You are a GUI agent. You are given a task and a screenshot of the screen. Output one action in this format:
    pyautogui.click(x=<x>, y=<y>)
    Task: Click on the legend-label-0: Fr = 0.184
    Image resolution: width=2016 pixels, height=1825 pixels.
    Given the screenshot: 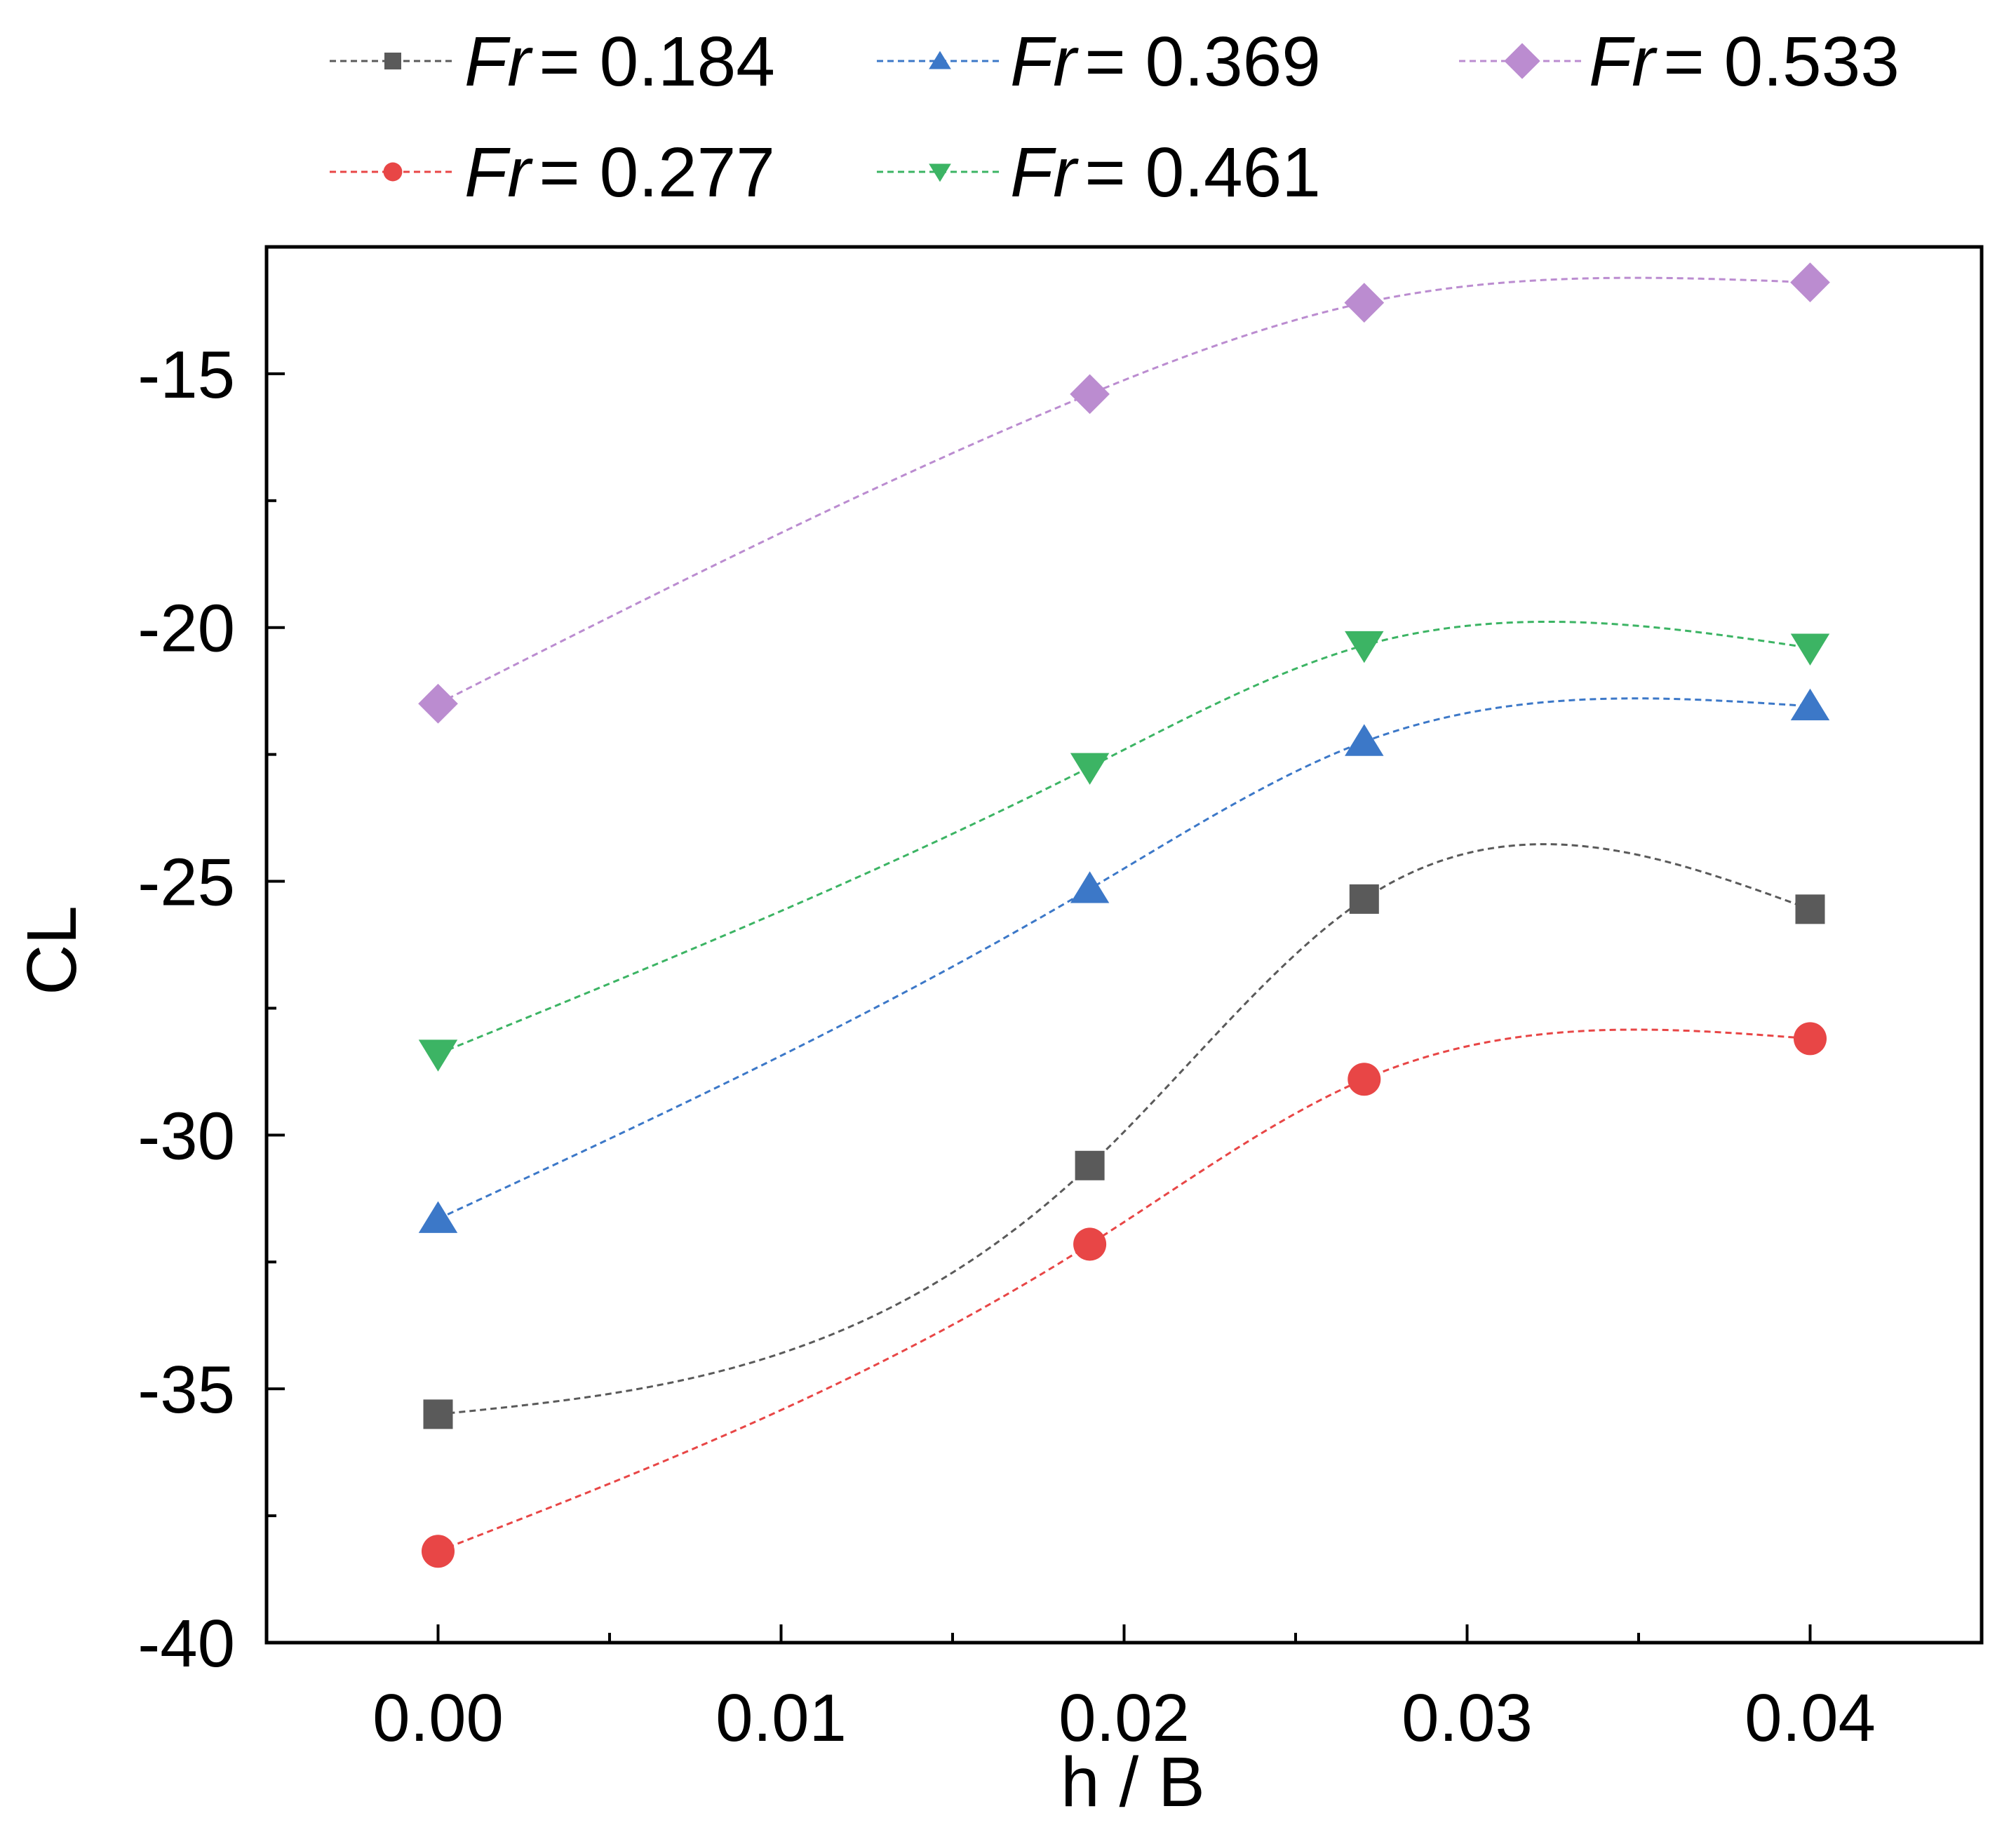 What is the action you would take?
    pyautogui.click(x=619, y=62)
    